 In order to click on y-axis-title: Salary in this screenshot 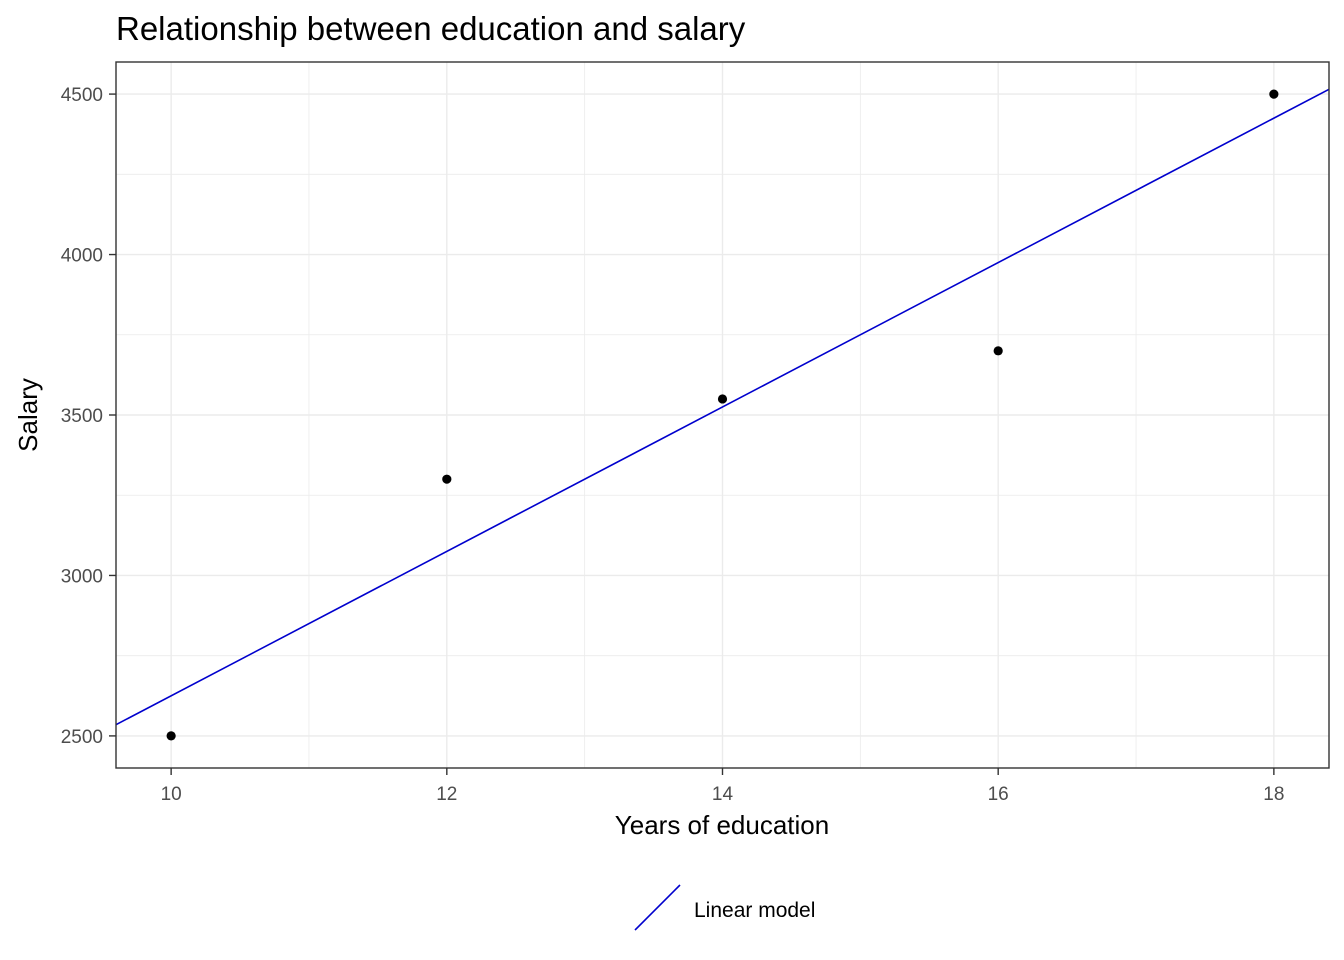, I will do `click(28, 415)`.